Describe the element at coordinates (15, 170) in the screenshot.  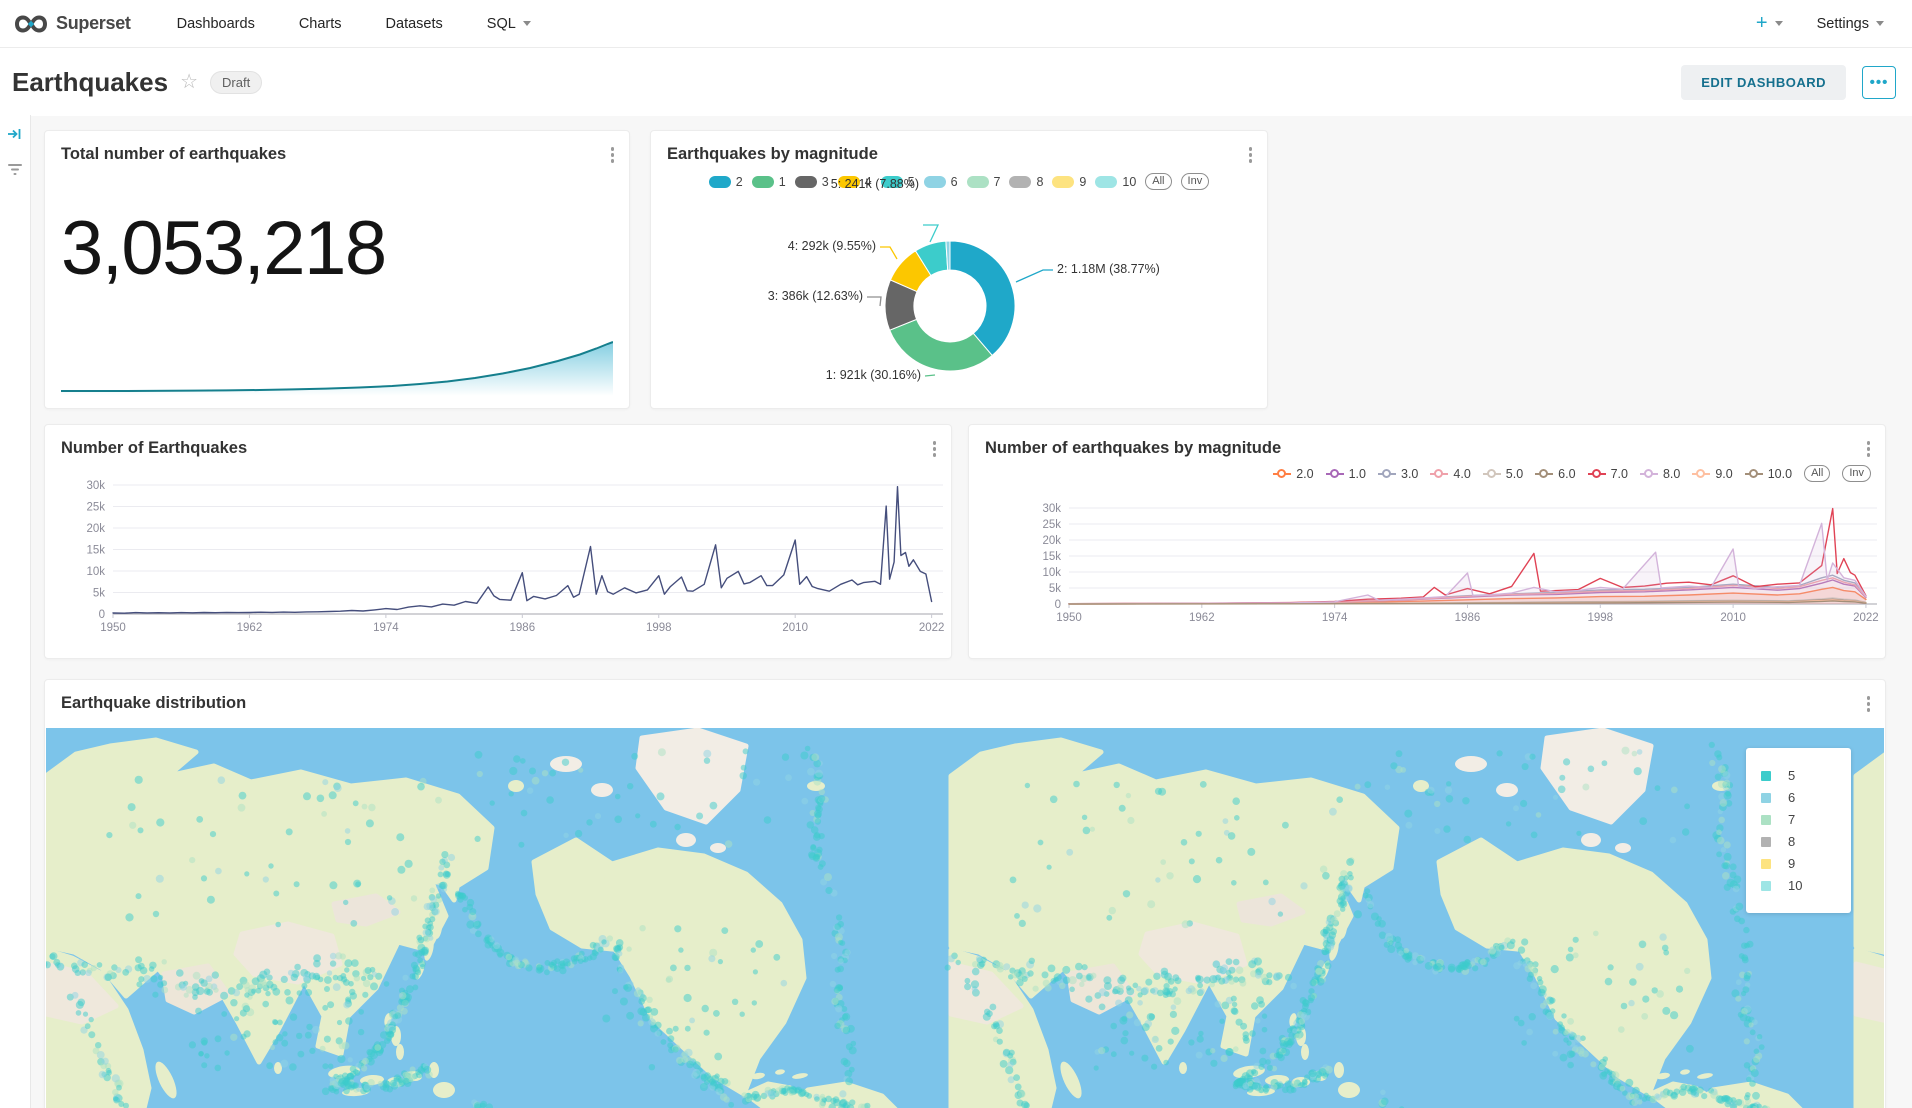
I see `filter-funnel-icon` at that location.